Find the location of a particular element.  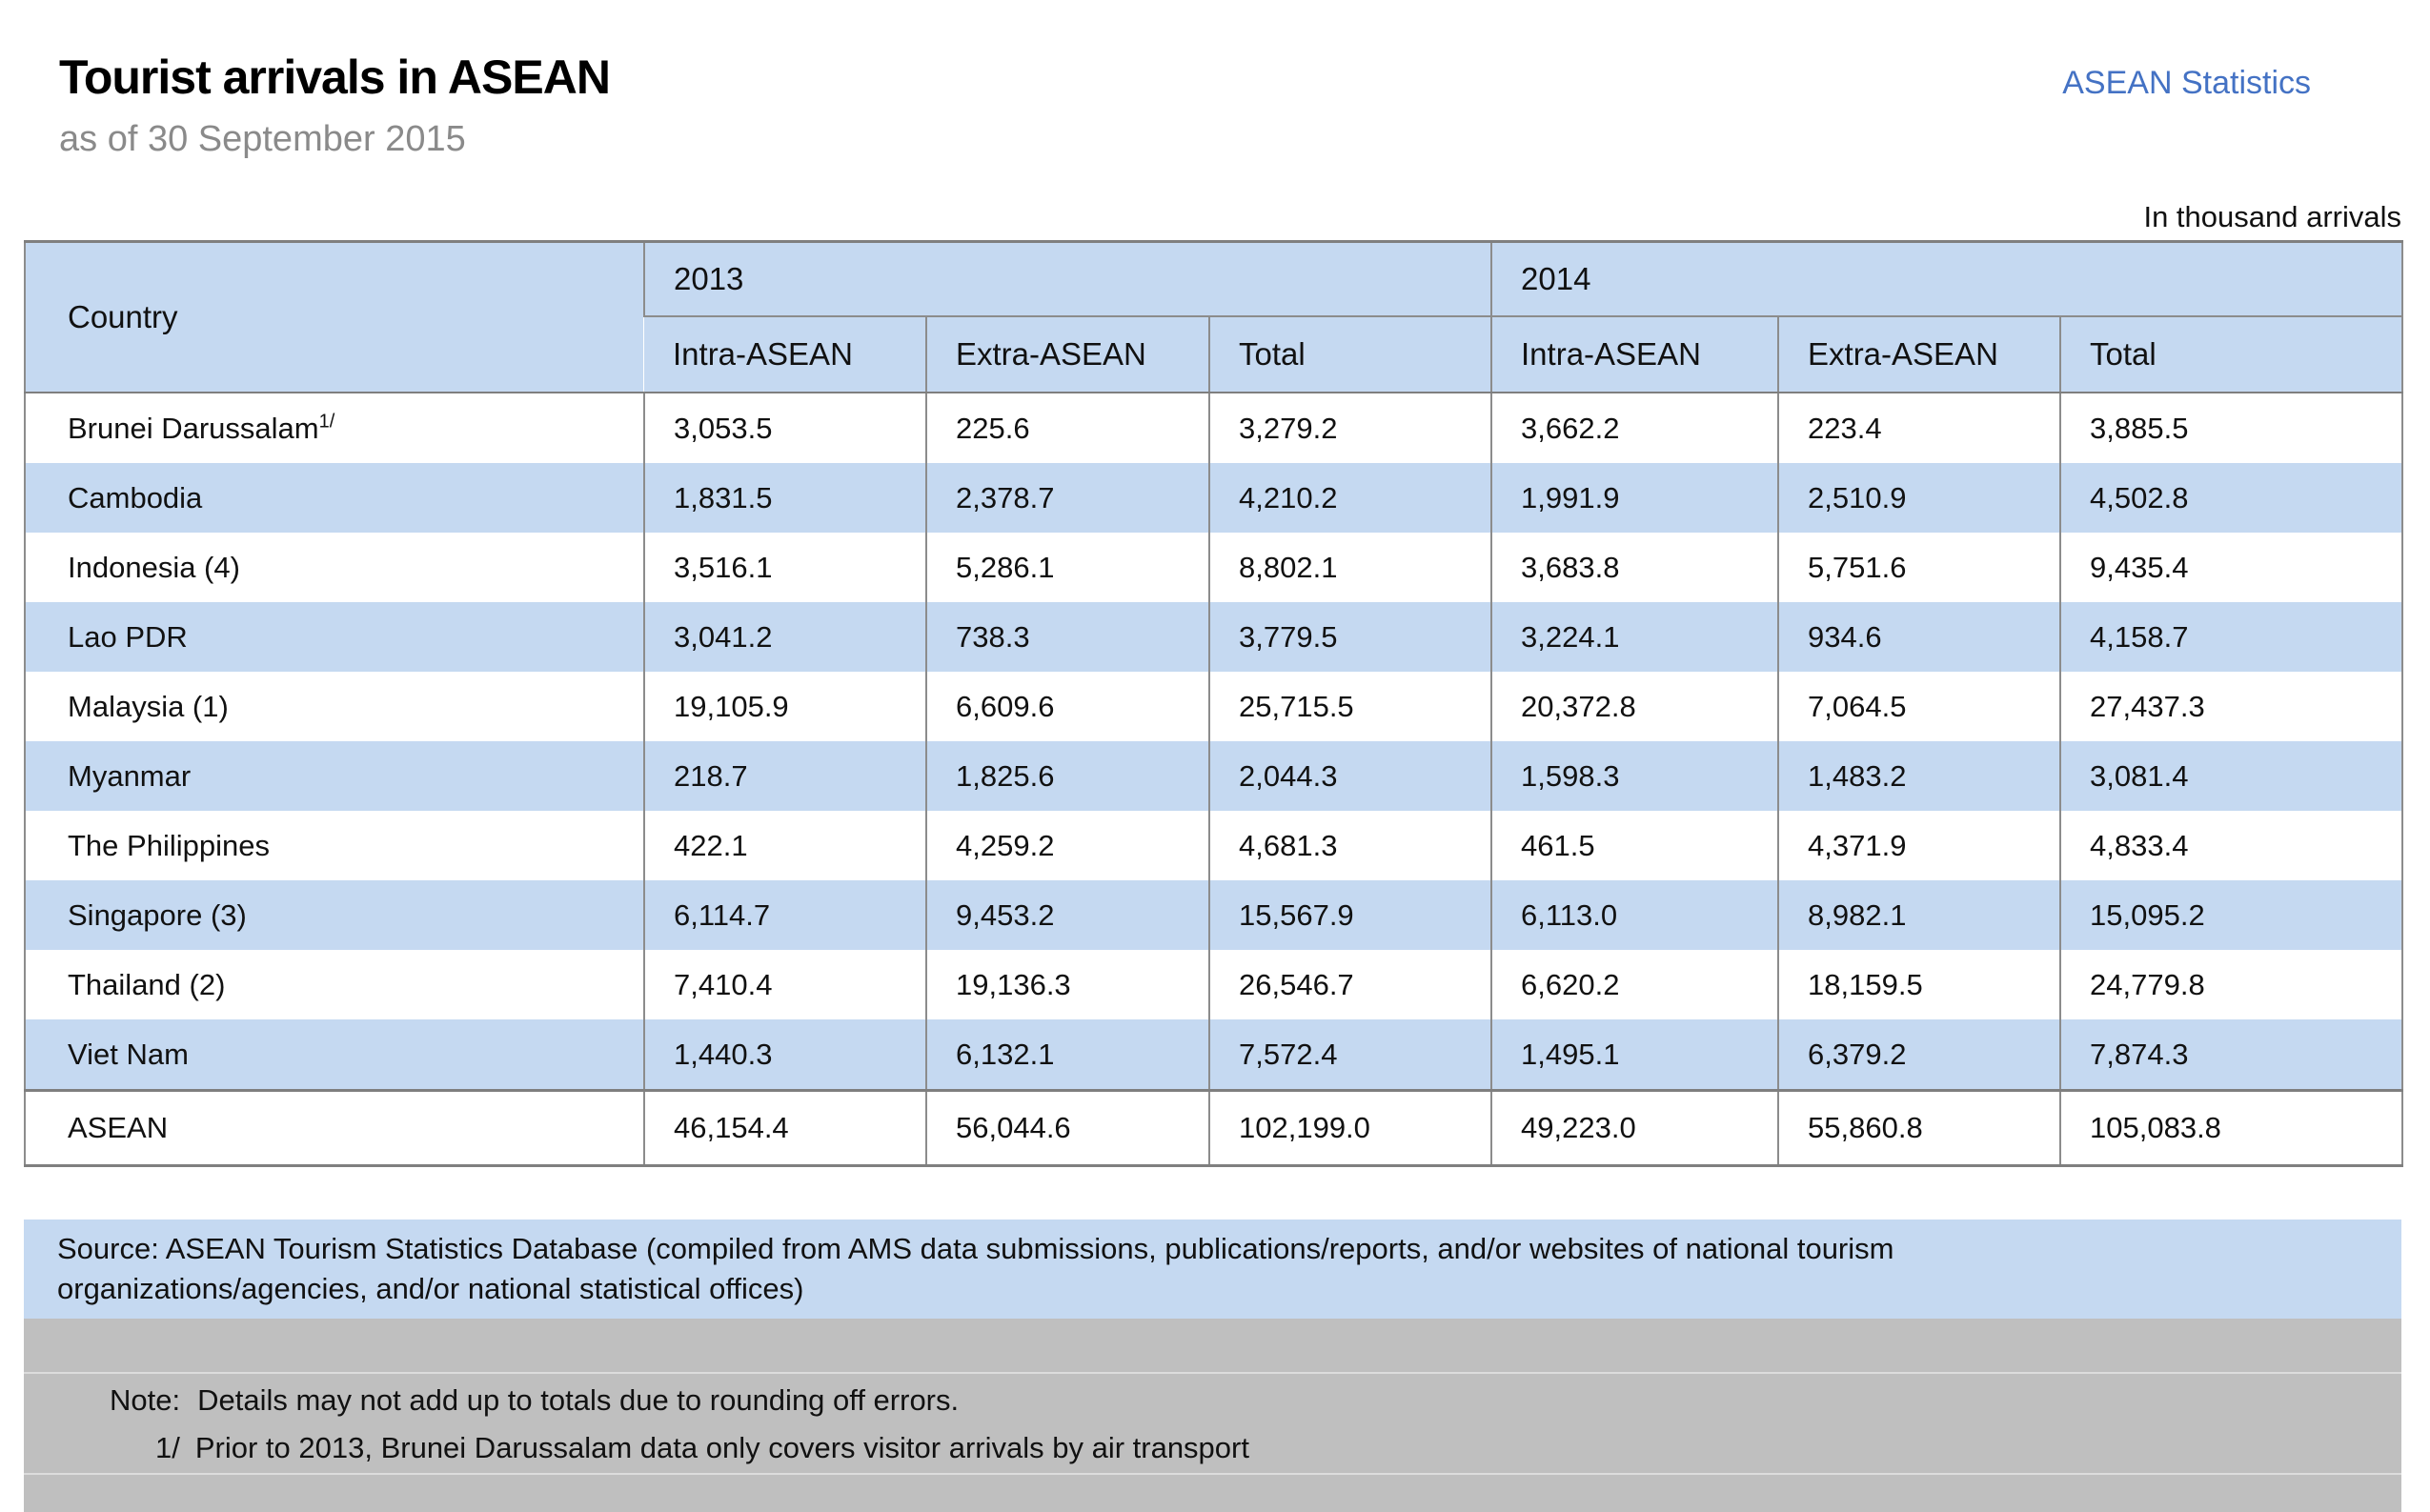

value-cell: 3,516.1 is located at coordinates (784, 567).